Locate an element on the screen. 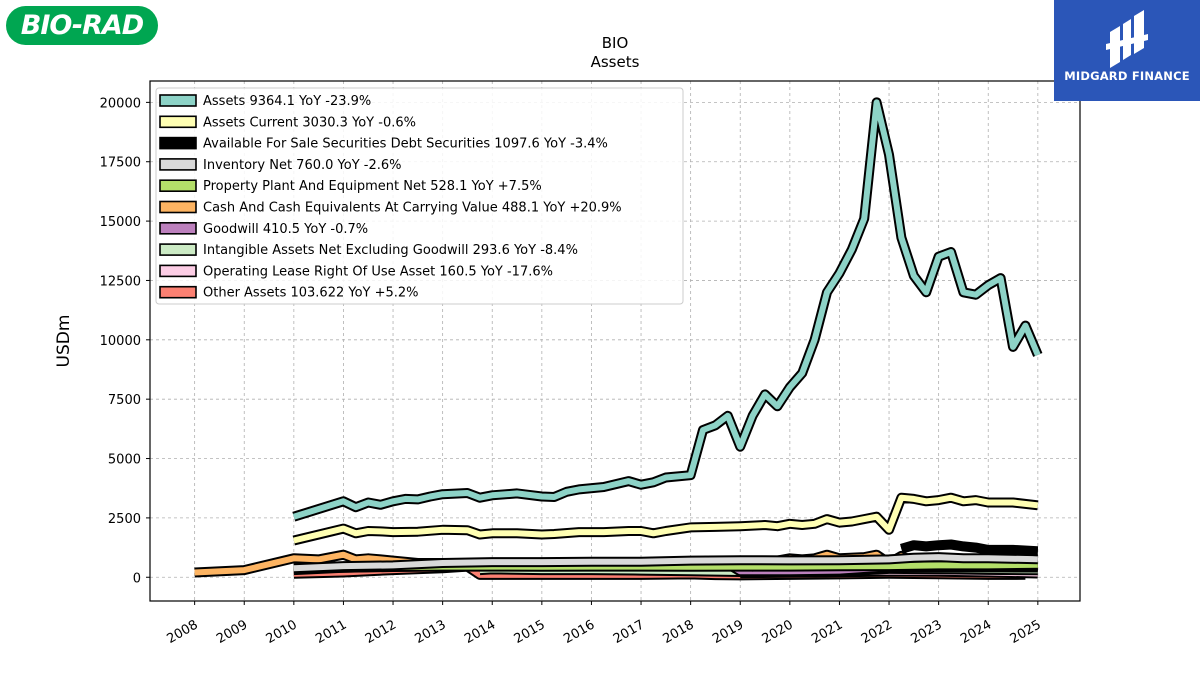 The image size is (1200, 675). x-tick-label: 2021 is located at coordinates (827, 632).